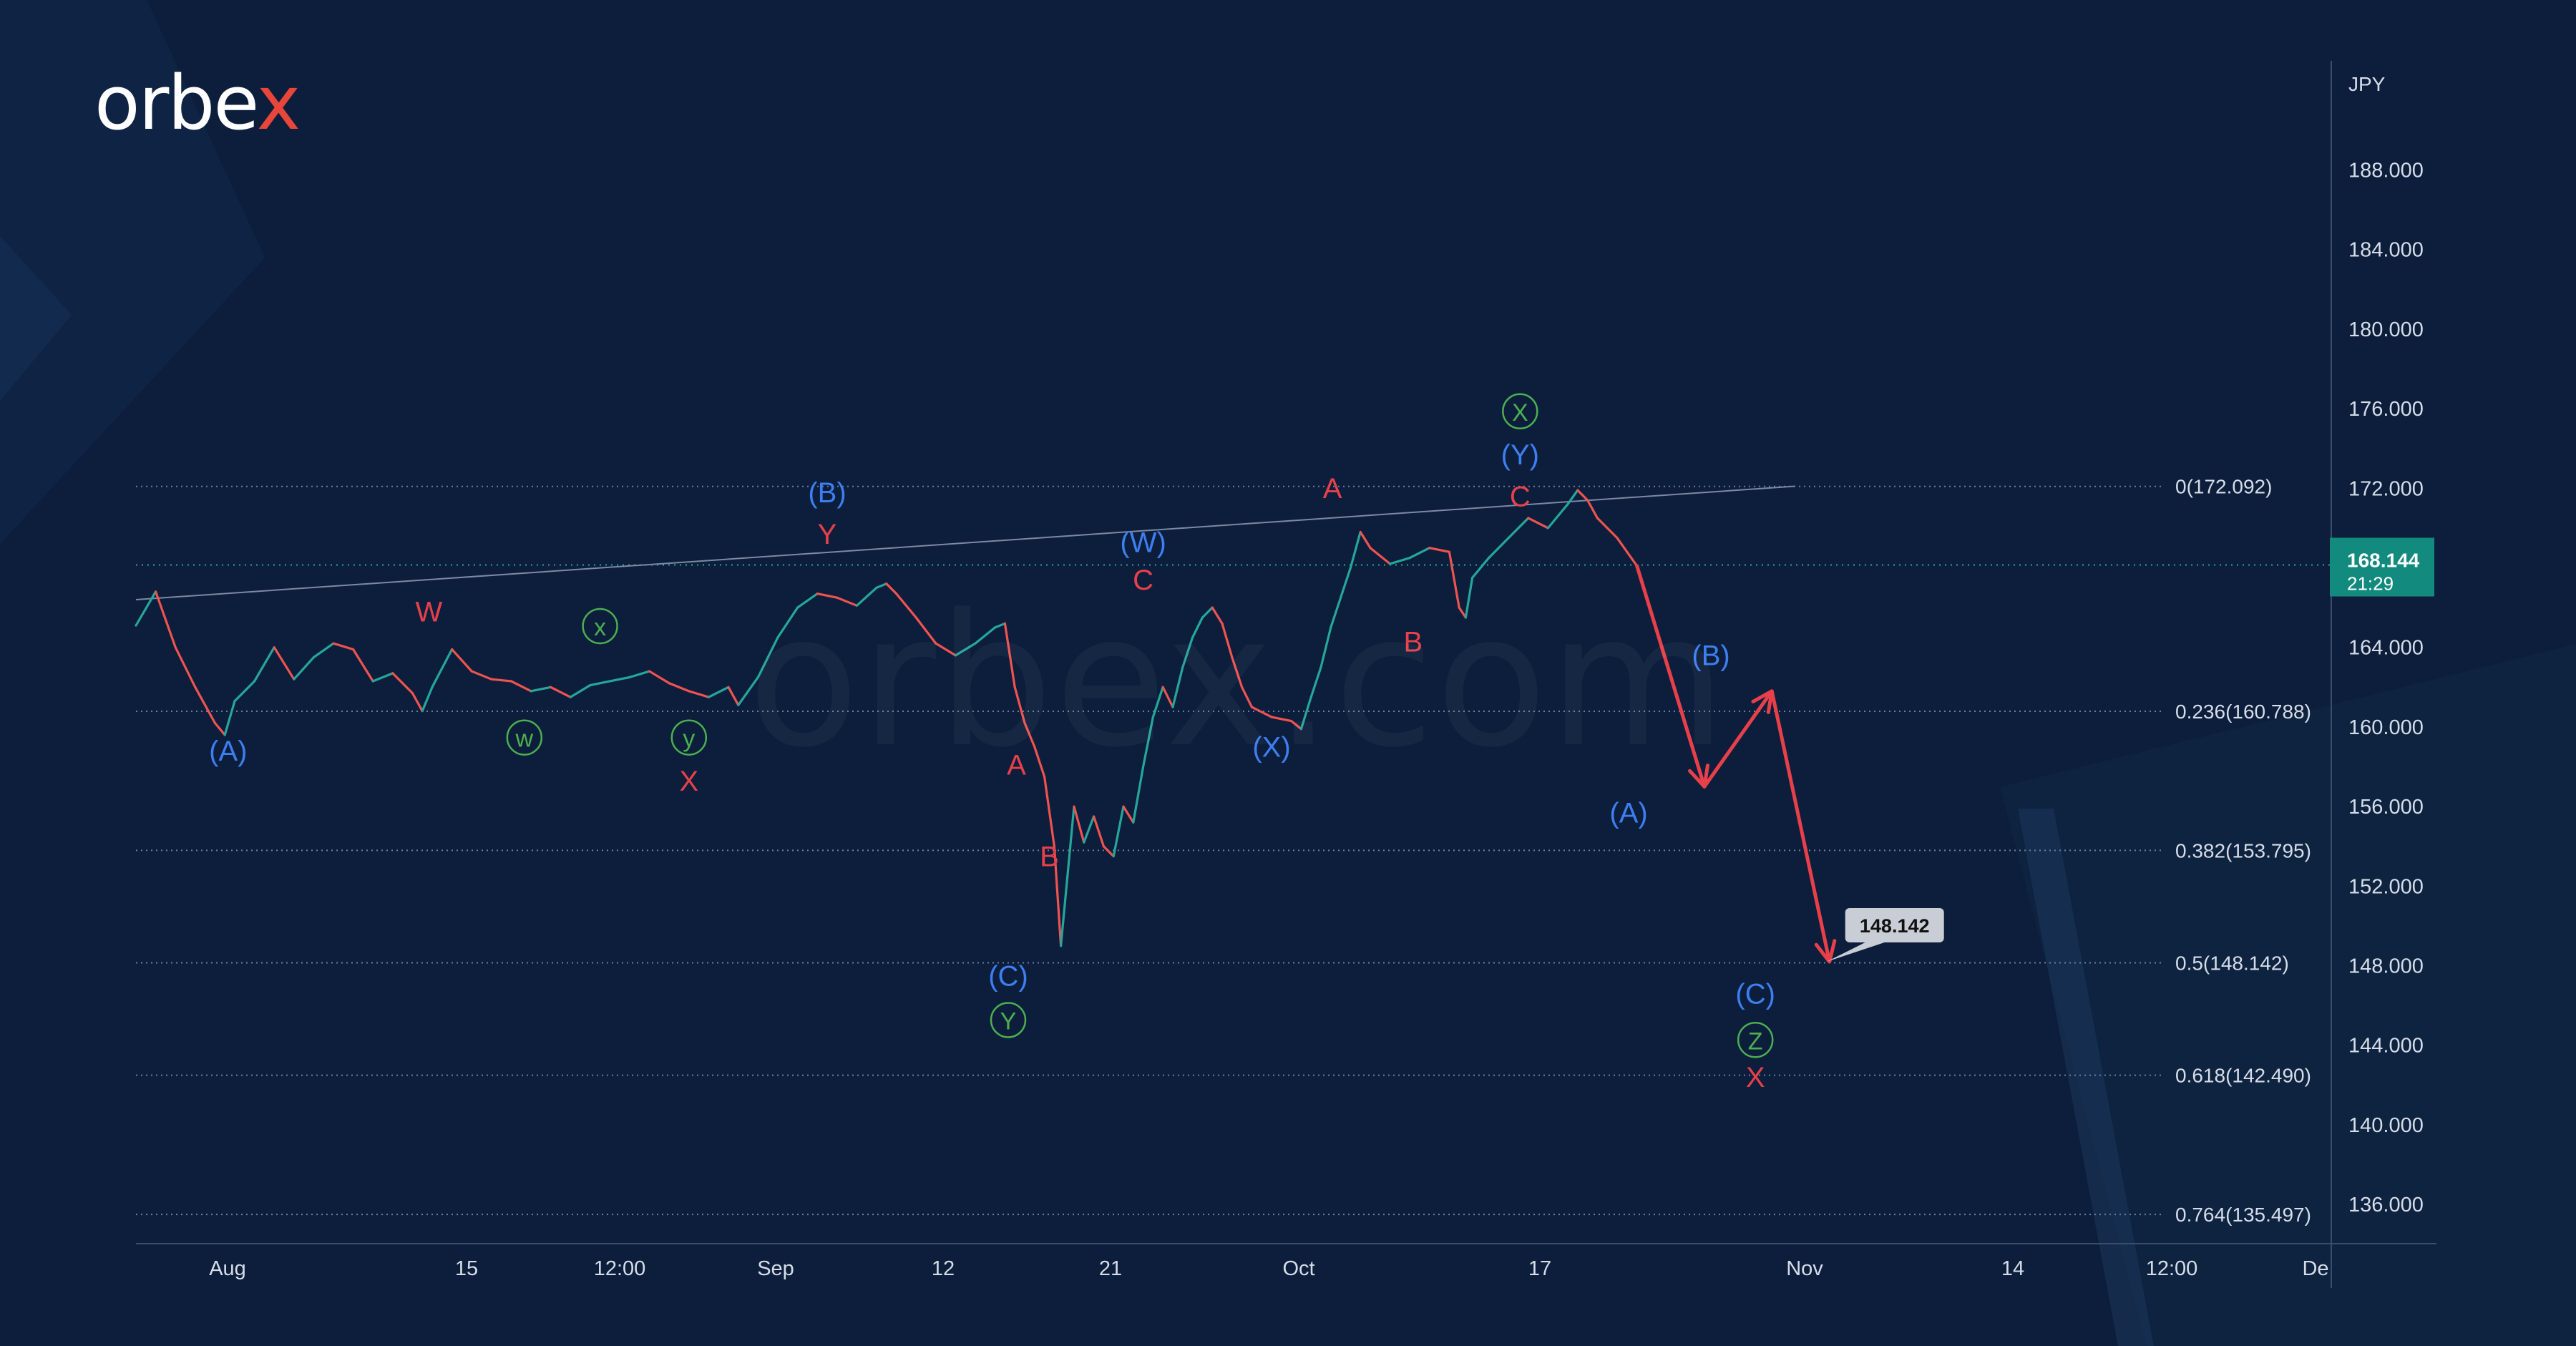 This screenshot has width=2576, height=1346. I want to click on wave-label: (X), so click(1271, 748).